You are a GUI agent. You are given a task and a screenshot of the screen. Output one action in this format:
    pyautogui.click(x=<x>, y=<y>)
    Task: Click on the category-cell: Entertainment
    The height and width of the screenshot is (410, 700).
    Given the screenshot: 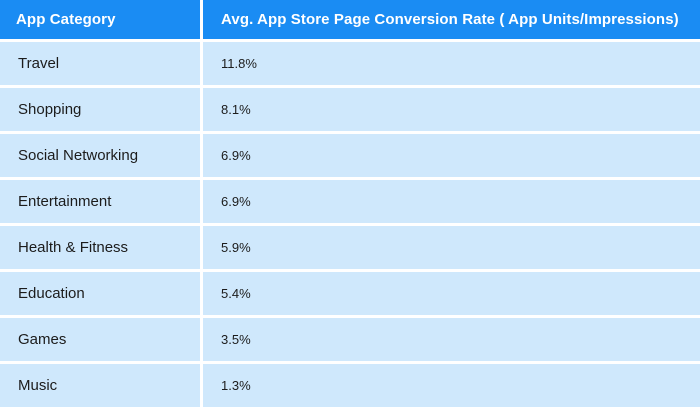 What is the action you would take?
    pyautogui.click(x=101, y=203)
    